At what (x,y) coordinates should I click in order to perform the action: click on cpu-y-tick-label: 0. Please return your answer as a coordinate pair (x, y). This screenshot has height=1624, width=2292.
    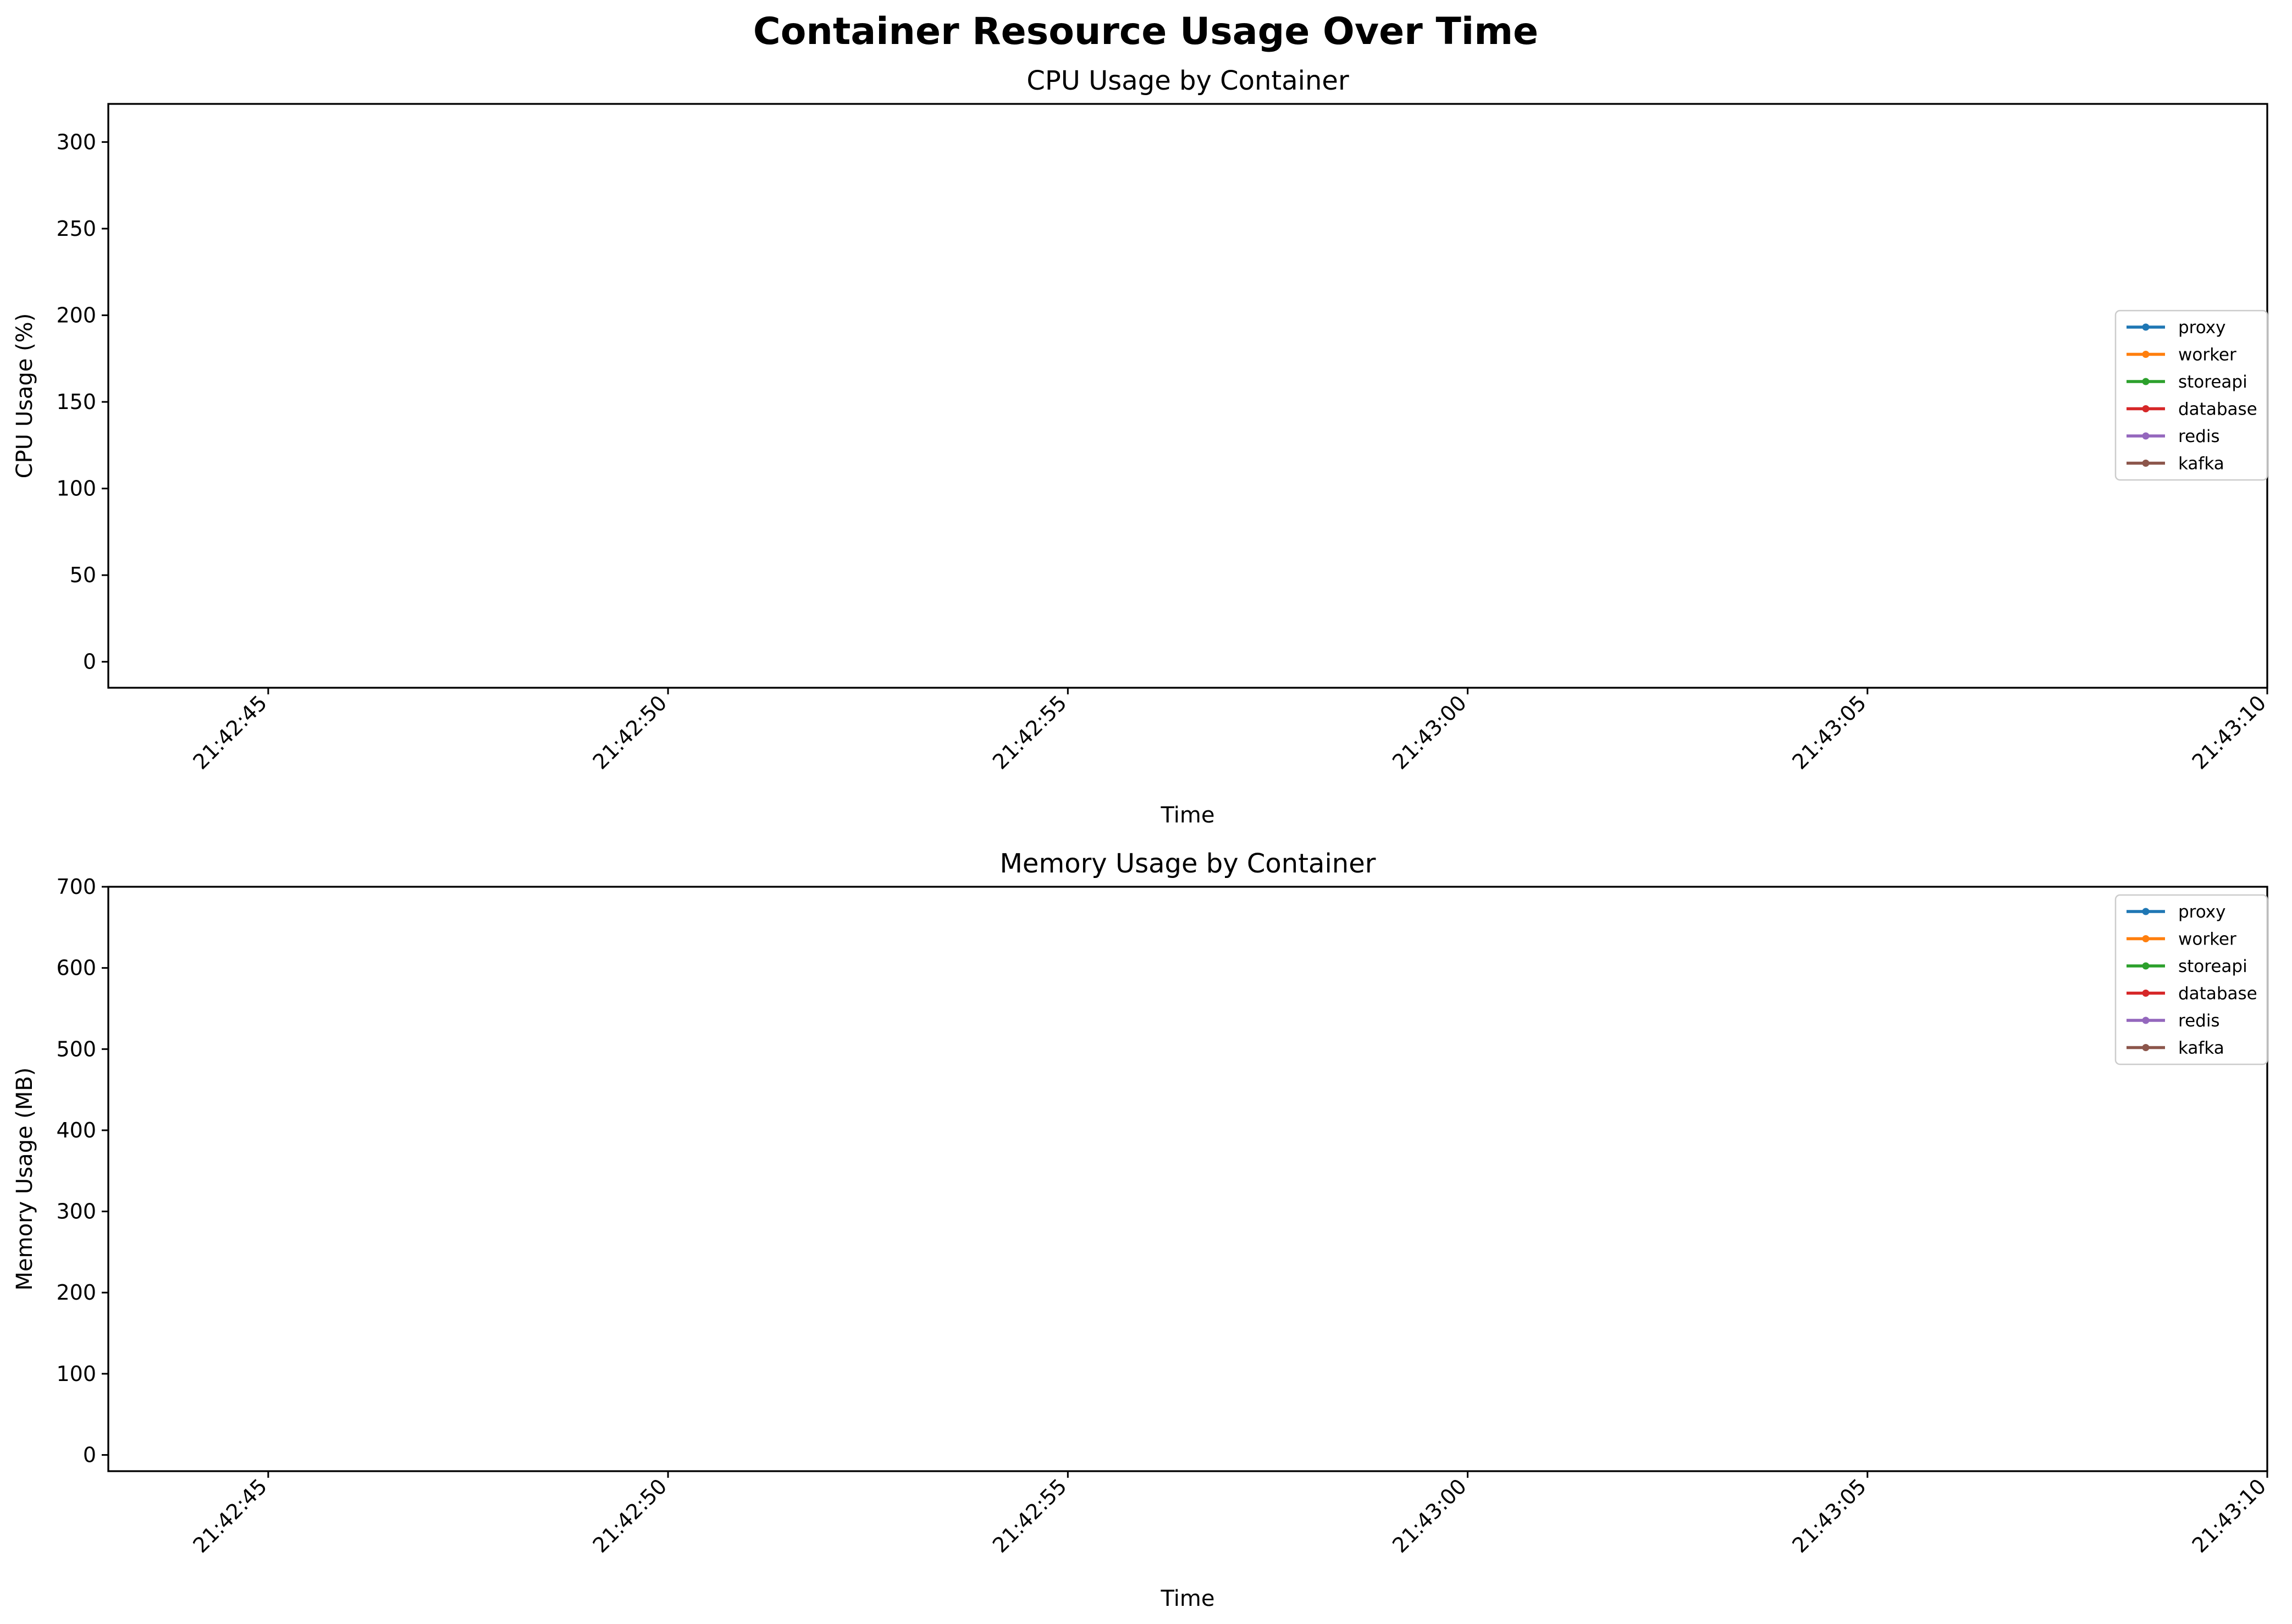
    Looking at the image, I should click on (89, 662).